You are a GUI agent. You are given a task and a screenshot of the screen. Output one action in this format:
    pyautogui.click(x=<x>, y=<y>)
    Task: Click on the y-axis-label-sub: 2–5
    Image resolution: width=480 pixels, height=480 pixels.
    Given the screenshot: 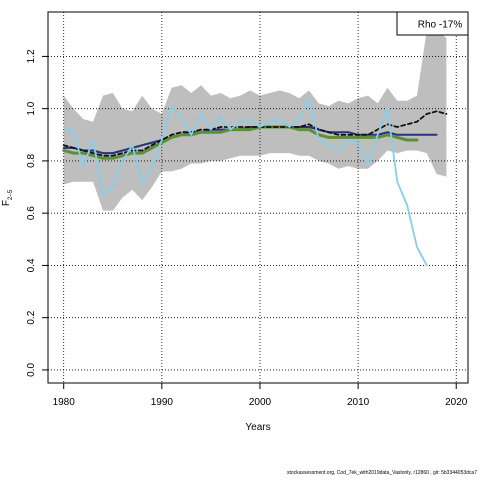 What is the action you would take?
    pyautogui.click(x=11, y=194)
    